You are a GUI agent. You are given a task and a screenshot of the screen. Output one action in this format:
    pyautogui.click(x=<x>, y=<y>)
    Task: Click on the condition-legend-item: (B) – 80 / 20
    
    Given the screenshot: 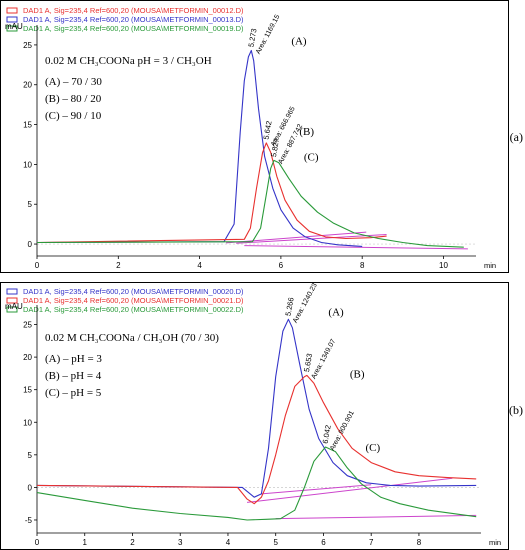 What is the action you would take?
    pyautogui.click(x=73, y=99)
    